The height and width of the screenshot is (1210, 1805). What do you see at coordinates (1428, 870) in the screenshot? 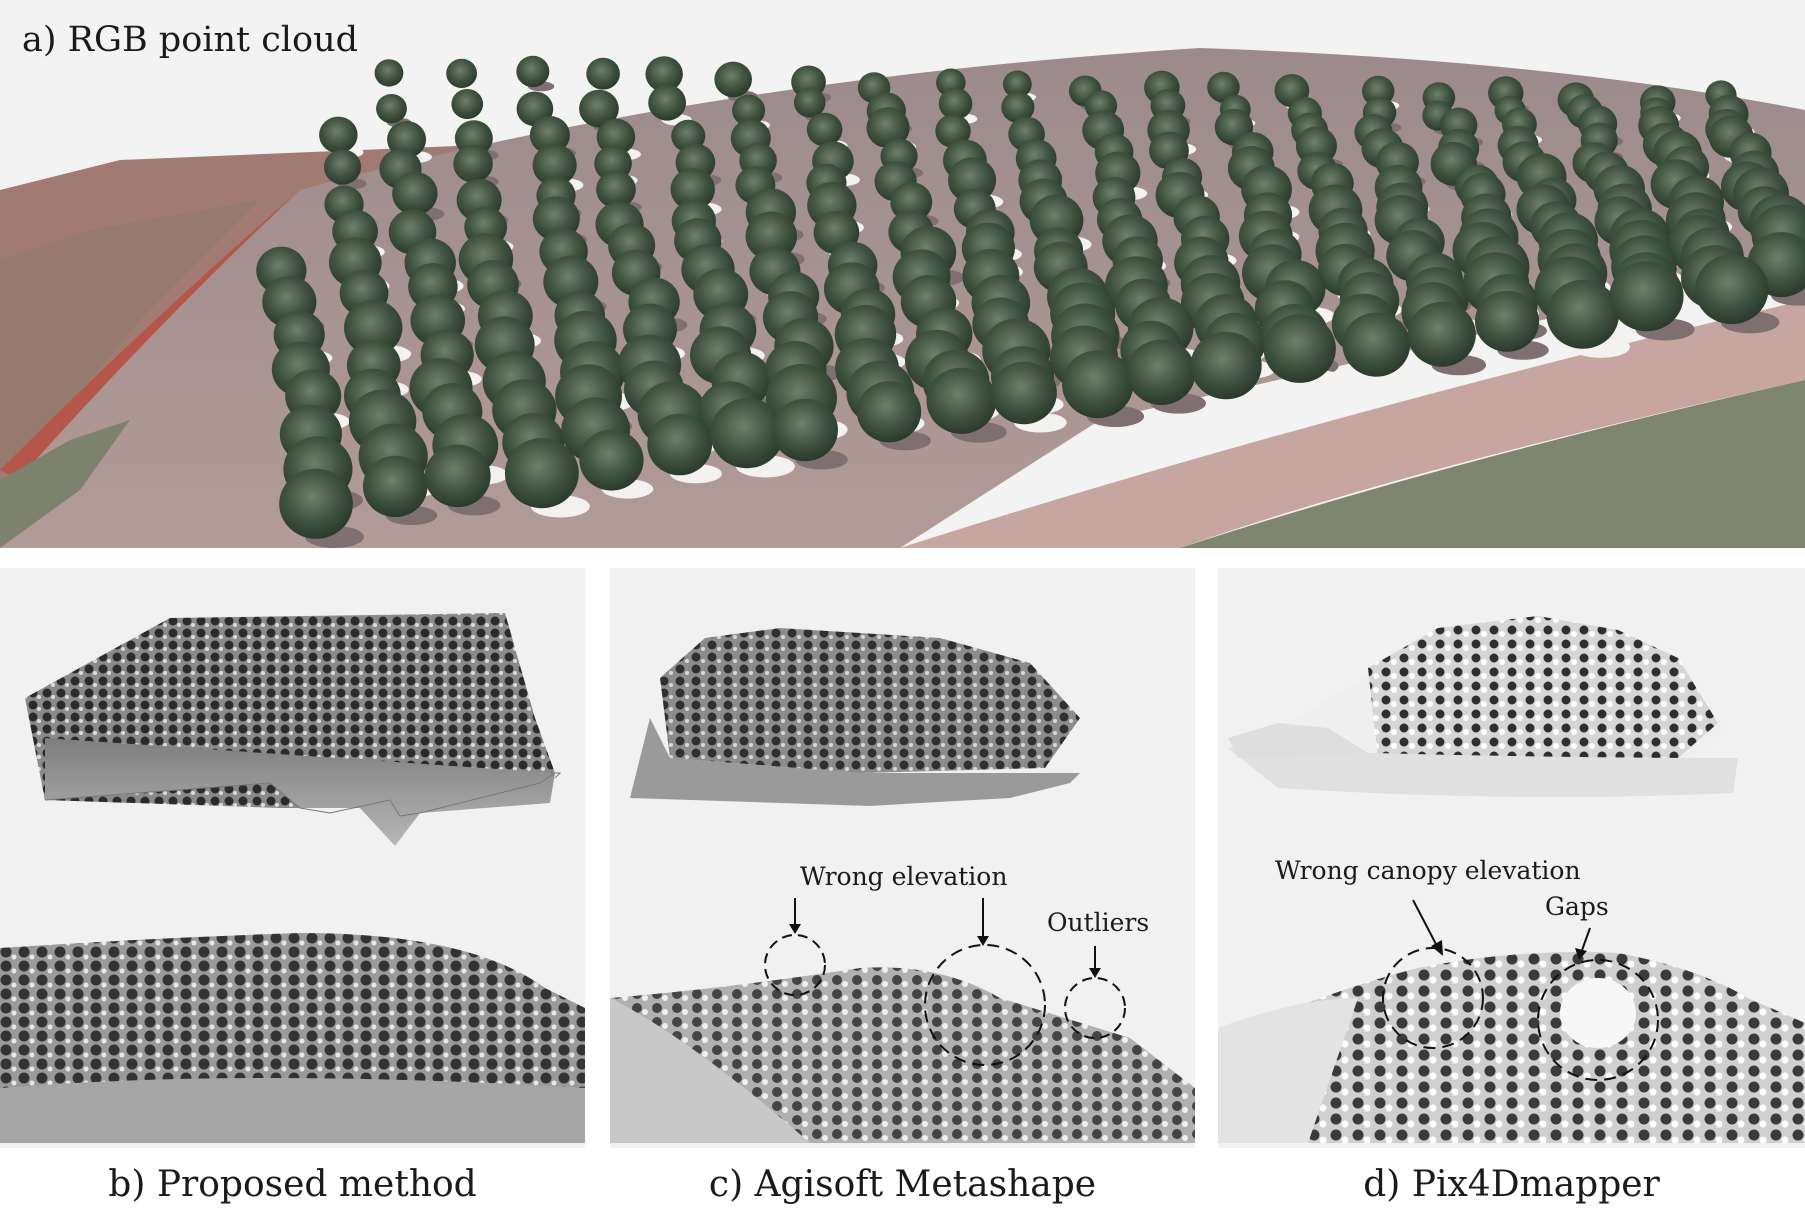
I see `wrong-canopy-elevation-annotation: Wrong canopy elevation` at bounding box center [1428, 870].